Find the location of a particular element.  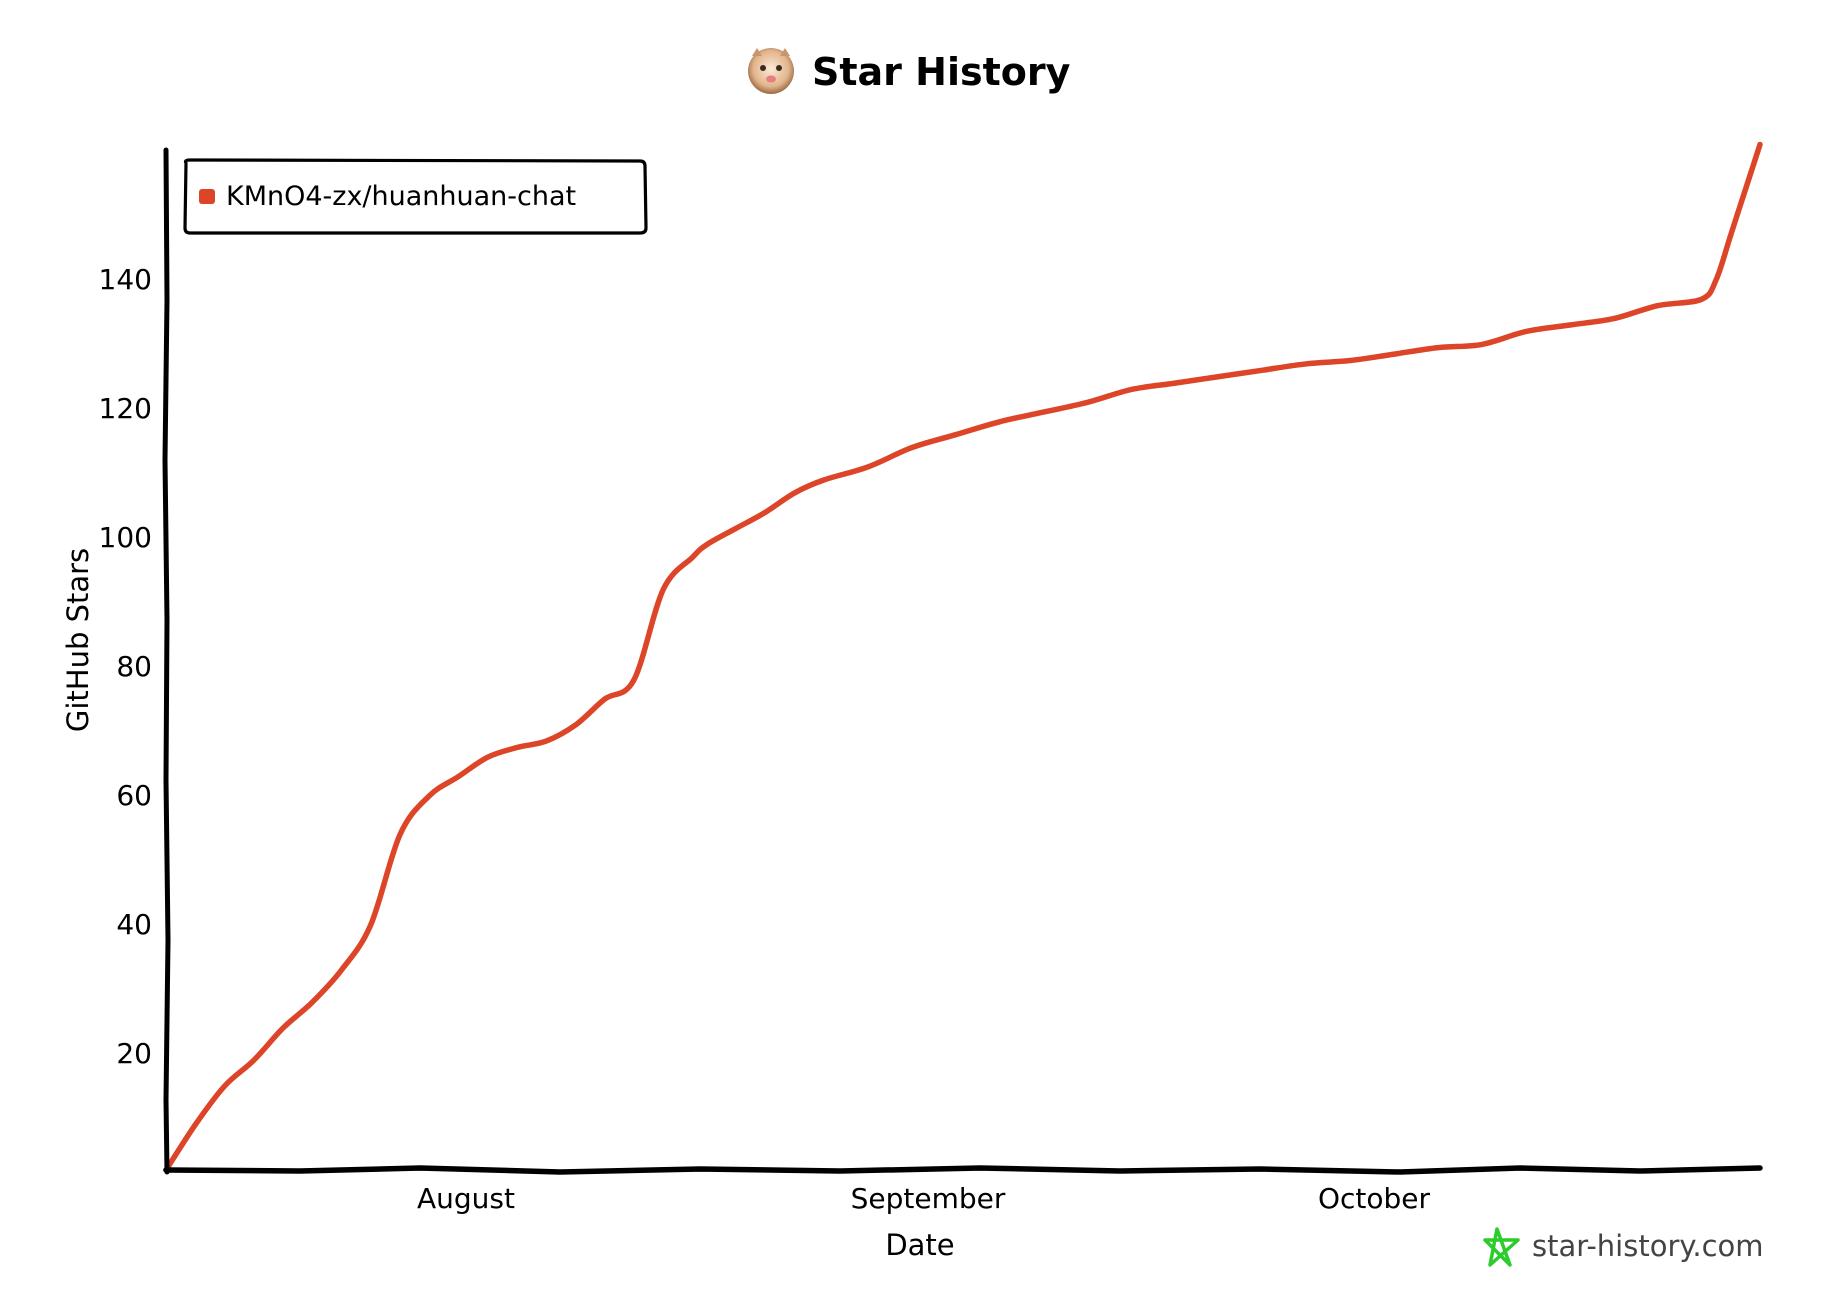

y-tick-label: 140 is located at coordinates (125, 279).